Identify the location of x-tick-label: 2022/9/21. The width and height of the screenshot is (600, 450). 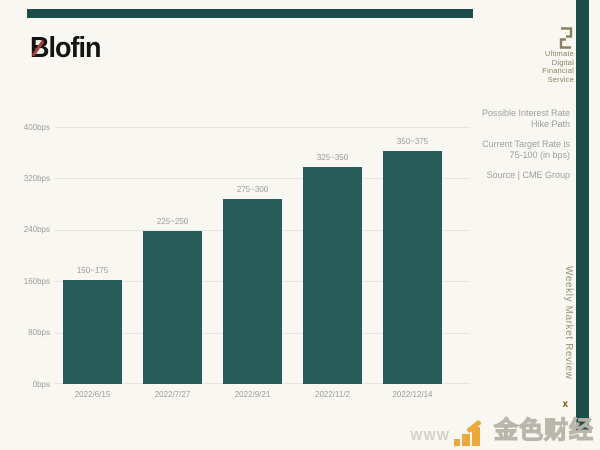
(252, 394).